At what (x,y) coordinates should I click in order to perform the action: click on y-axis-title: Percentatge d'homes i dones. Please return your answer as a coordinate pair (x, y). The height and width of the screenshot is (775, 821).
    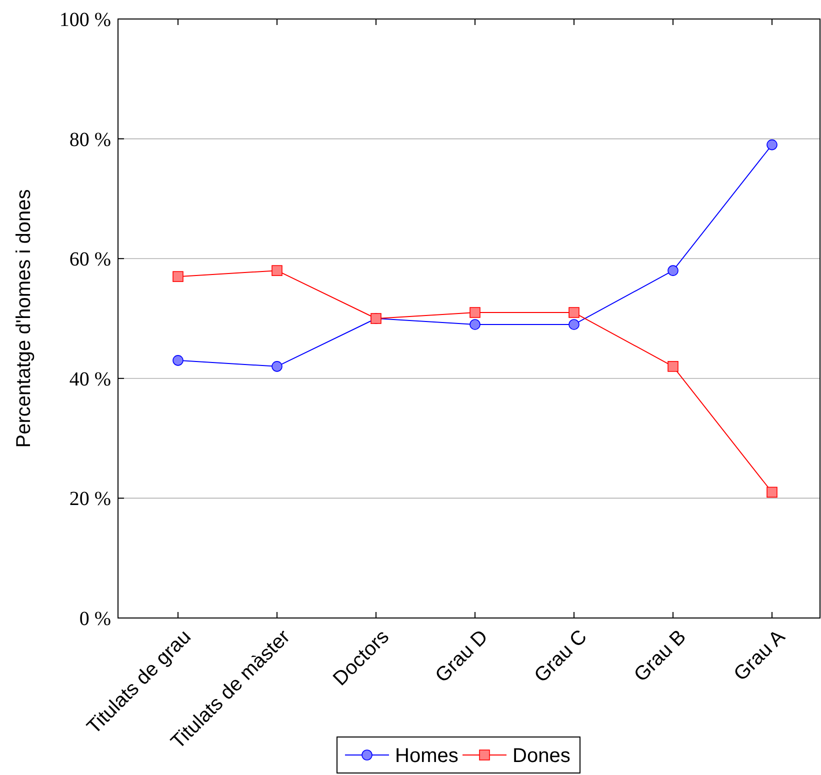
    Looking at the image, I should click on (24, 318).